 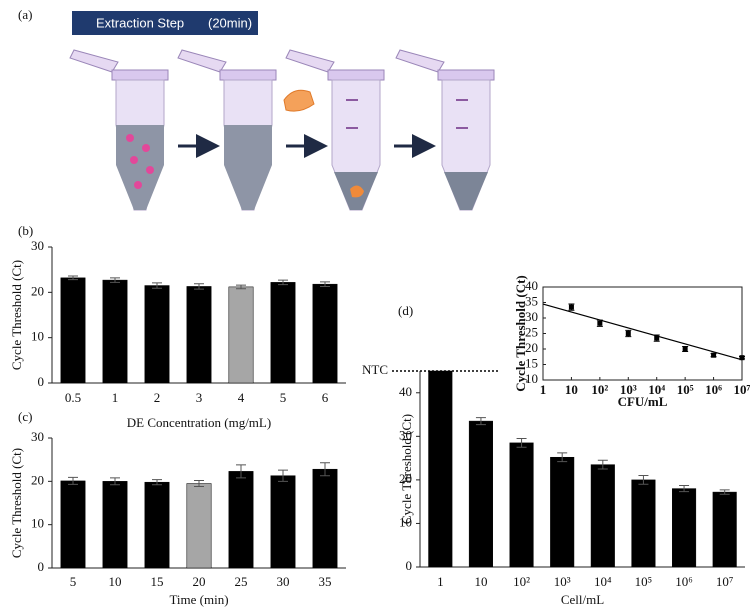 What do you see at coordinates (531, 362) in the screenshot?
I see `y-tick-label: 15` at bounding box center [531, 362].